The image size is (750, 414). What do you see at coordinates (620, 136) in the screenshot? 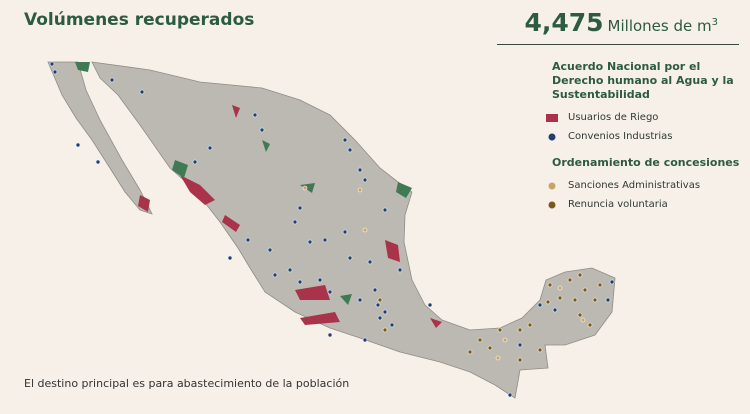
I see `legend-label: Convenios Industrias` at bounding box center [620, 136].